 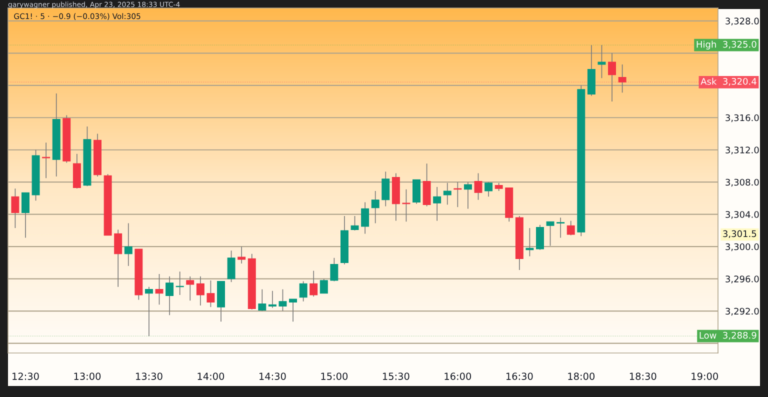 I want to click on x-tick-label: 19:00, so click(x=705, y=376).